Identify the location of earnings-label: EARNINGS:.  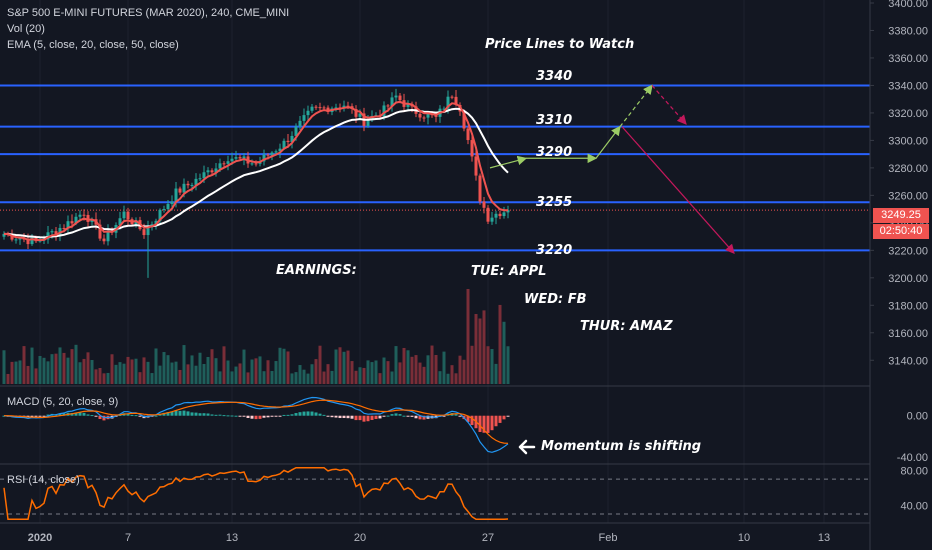
(316, 270).